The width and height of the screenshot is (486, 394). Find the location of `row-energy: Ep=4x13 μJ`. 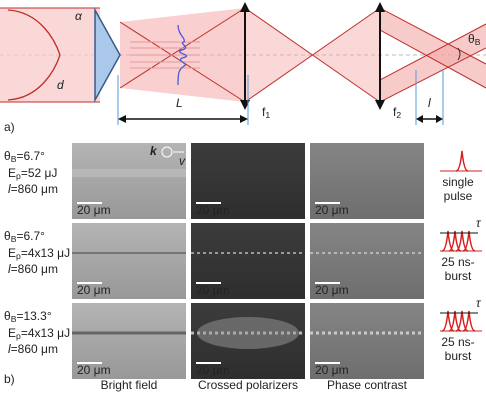

row-energy: Ep=4x13 μJ is located at coordinates (39, 333).